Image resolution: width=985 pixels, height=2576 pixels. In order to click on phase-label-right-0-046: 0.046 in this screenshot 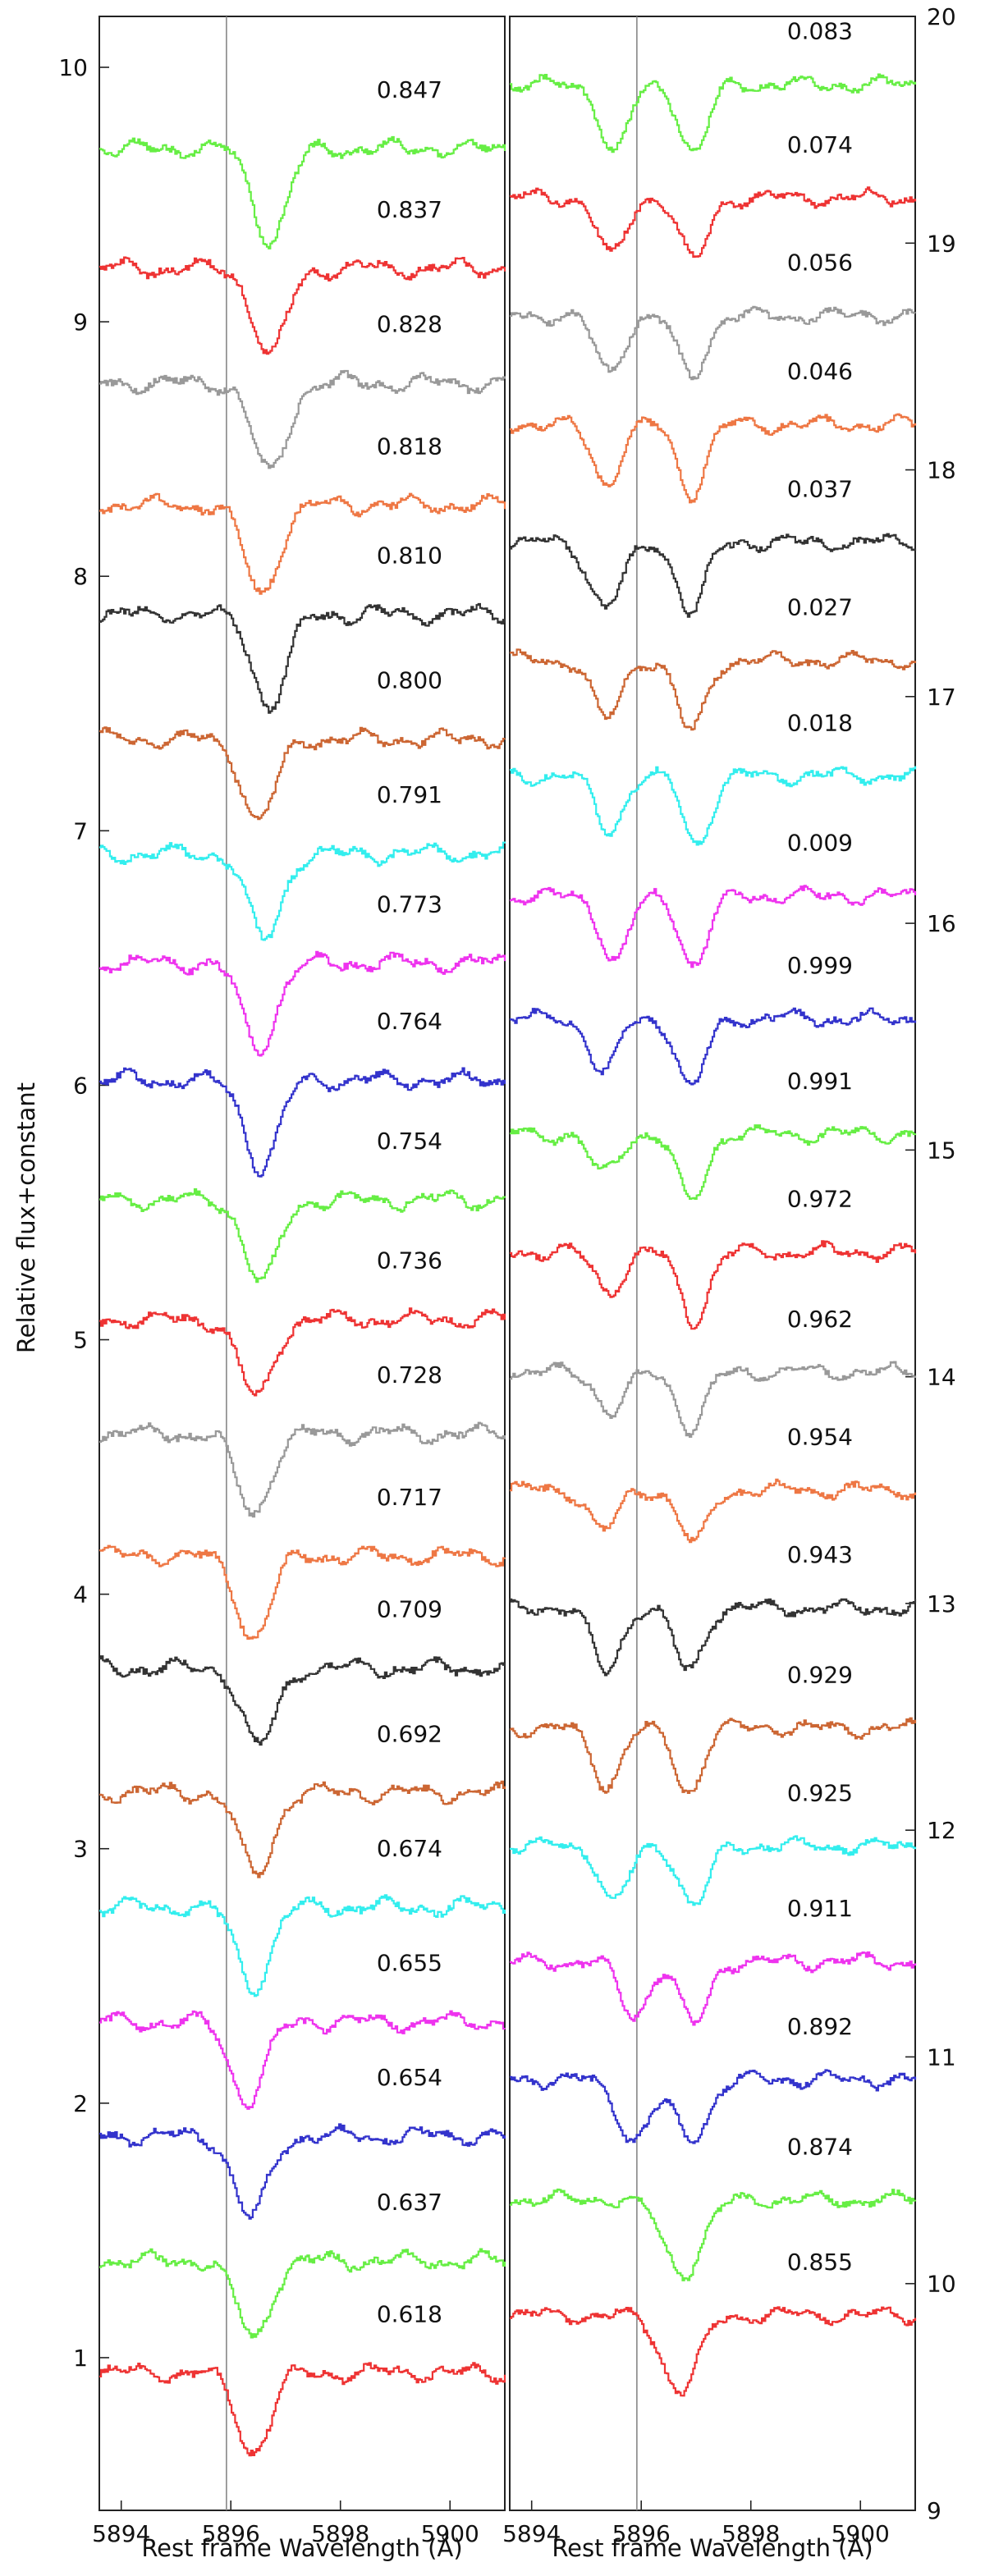, I will do `click(820, 371)`.